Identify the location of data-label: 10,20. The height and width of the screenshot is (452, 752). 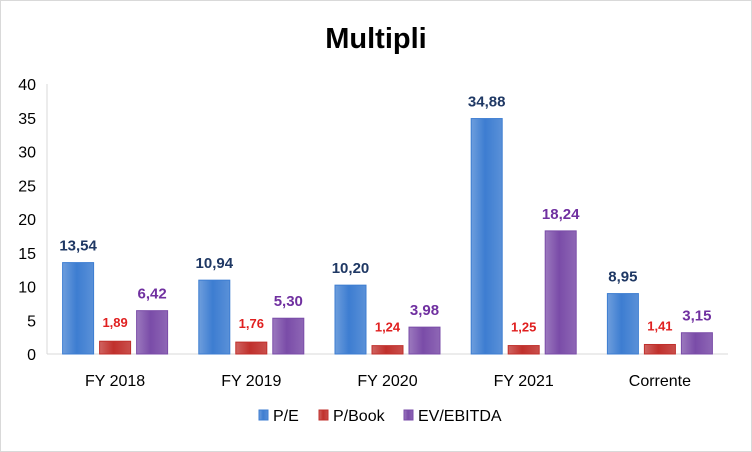
(351, 268).